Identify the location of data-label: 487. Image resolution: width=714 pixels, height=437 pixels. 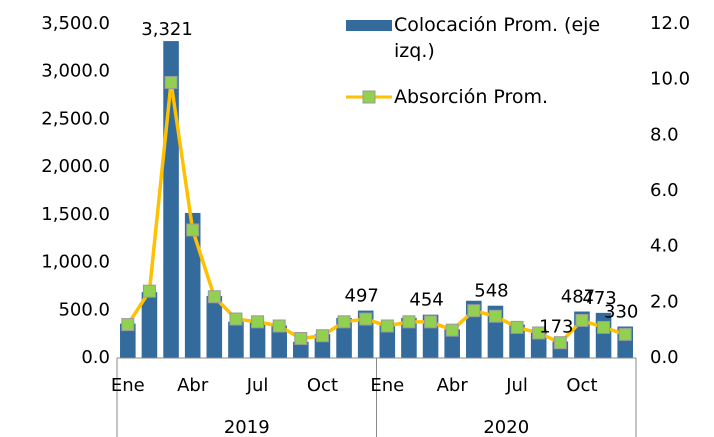
(578, 297).